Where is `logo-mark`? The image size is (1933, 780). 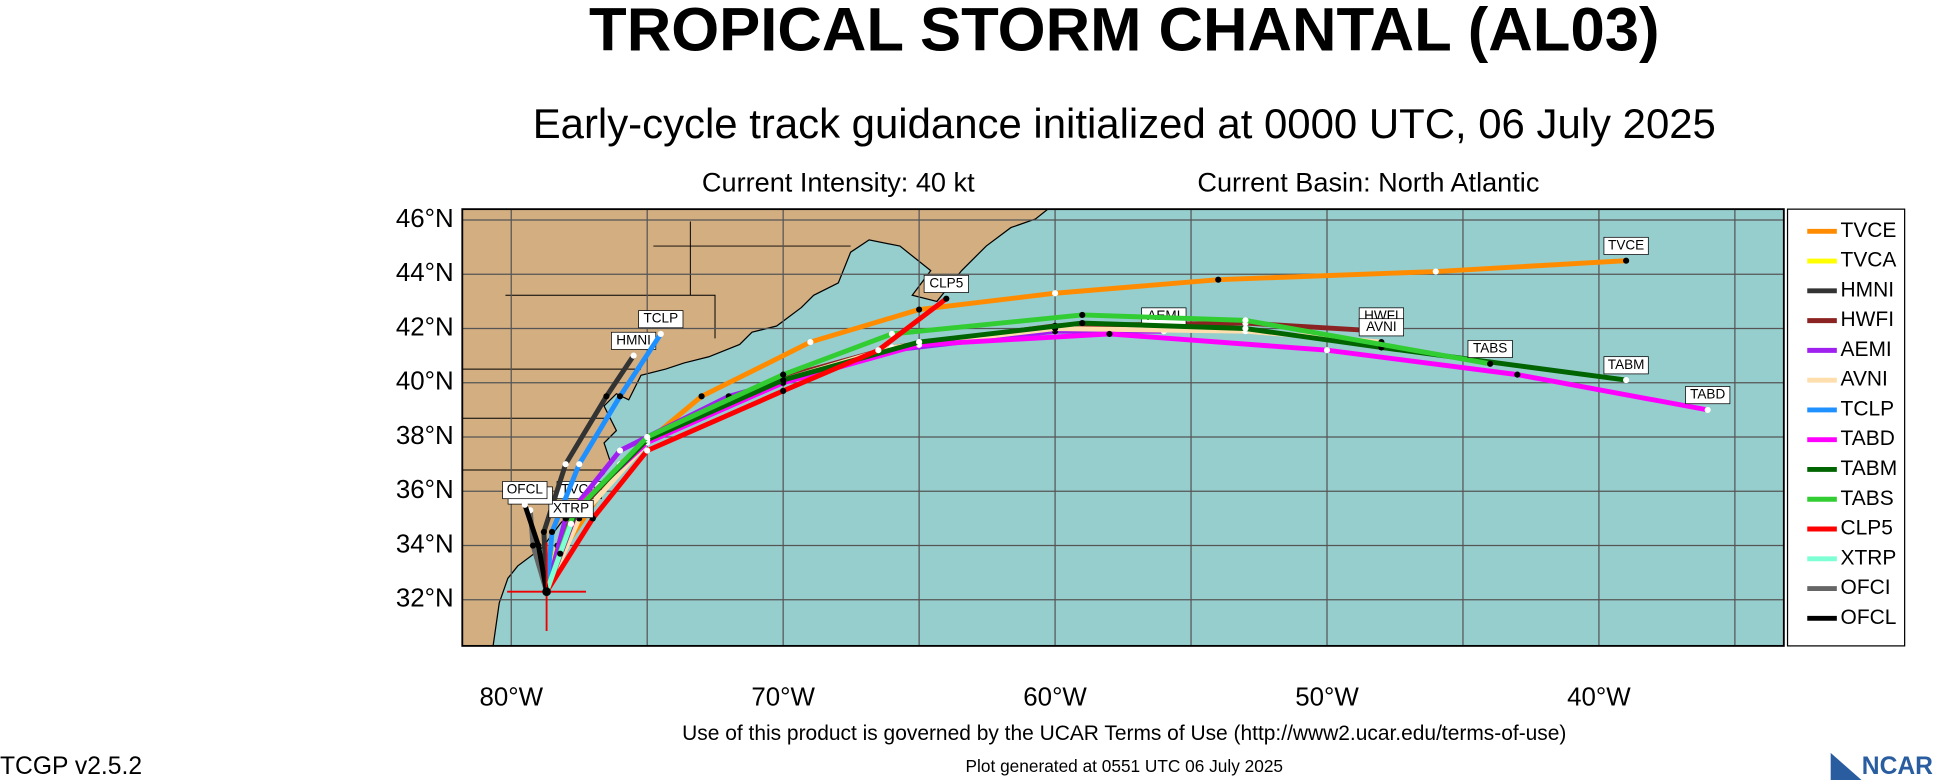 logo-mark is located at coordinates (1846, 766).